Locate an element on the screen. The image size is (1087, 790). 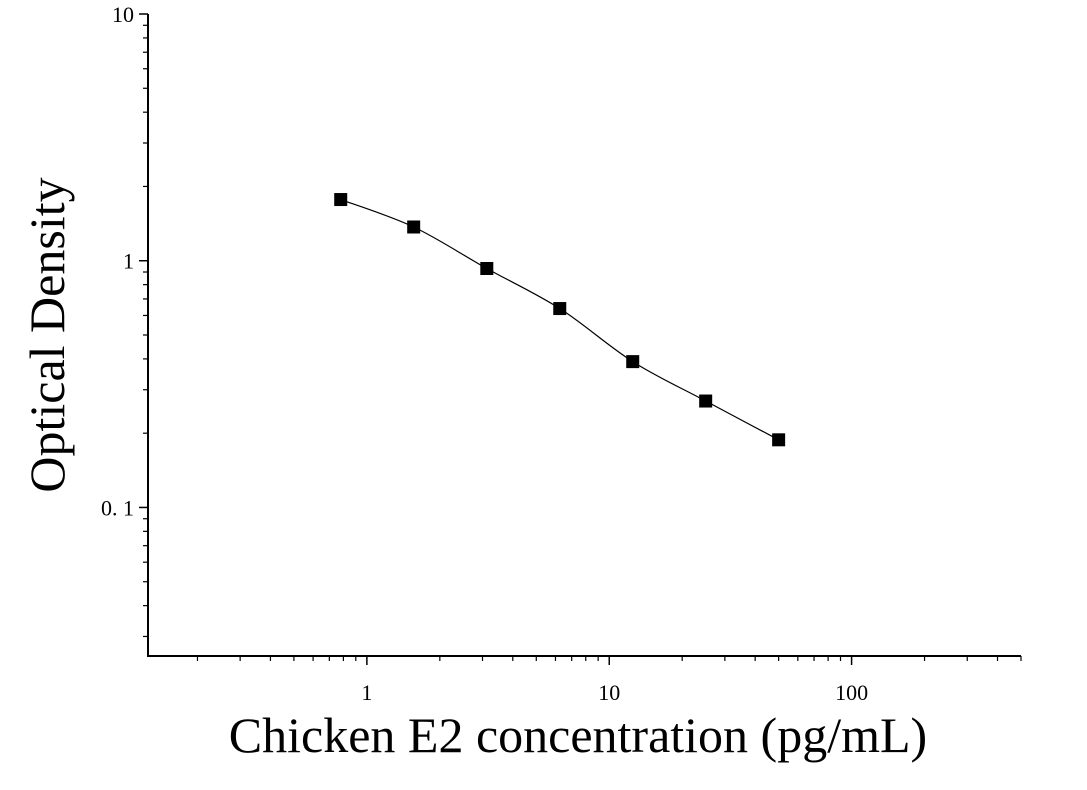
y-tick-label: 0. 1 is located at coordinates (117, 507).